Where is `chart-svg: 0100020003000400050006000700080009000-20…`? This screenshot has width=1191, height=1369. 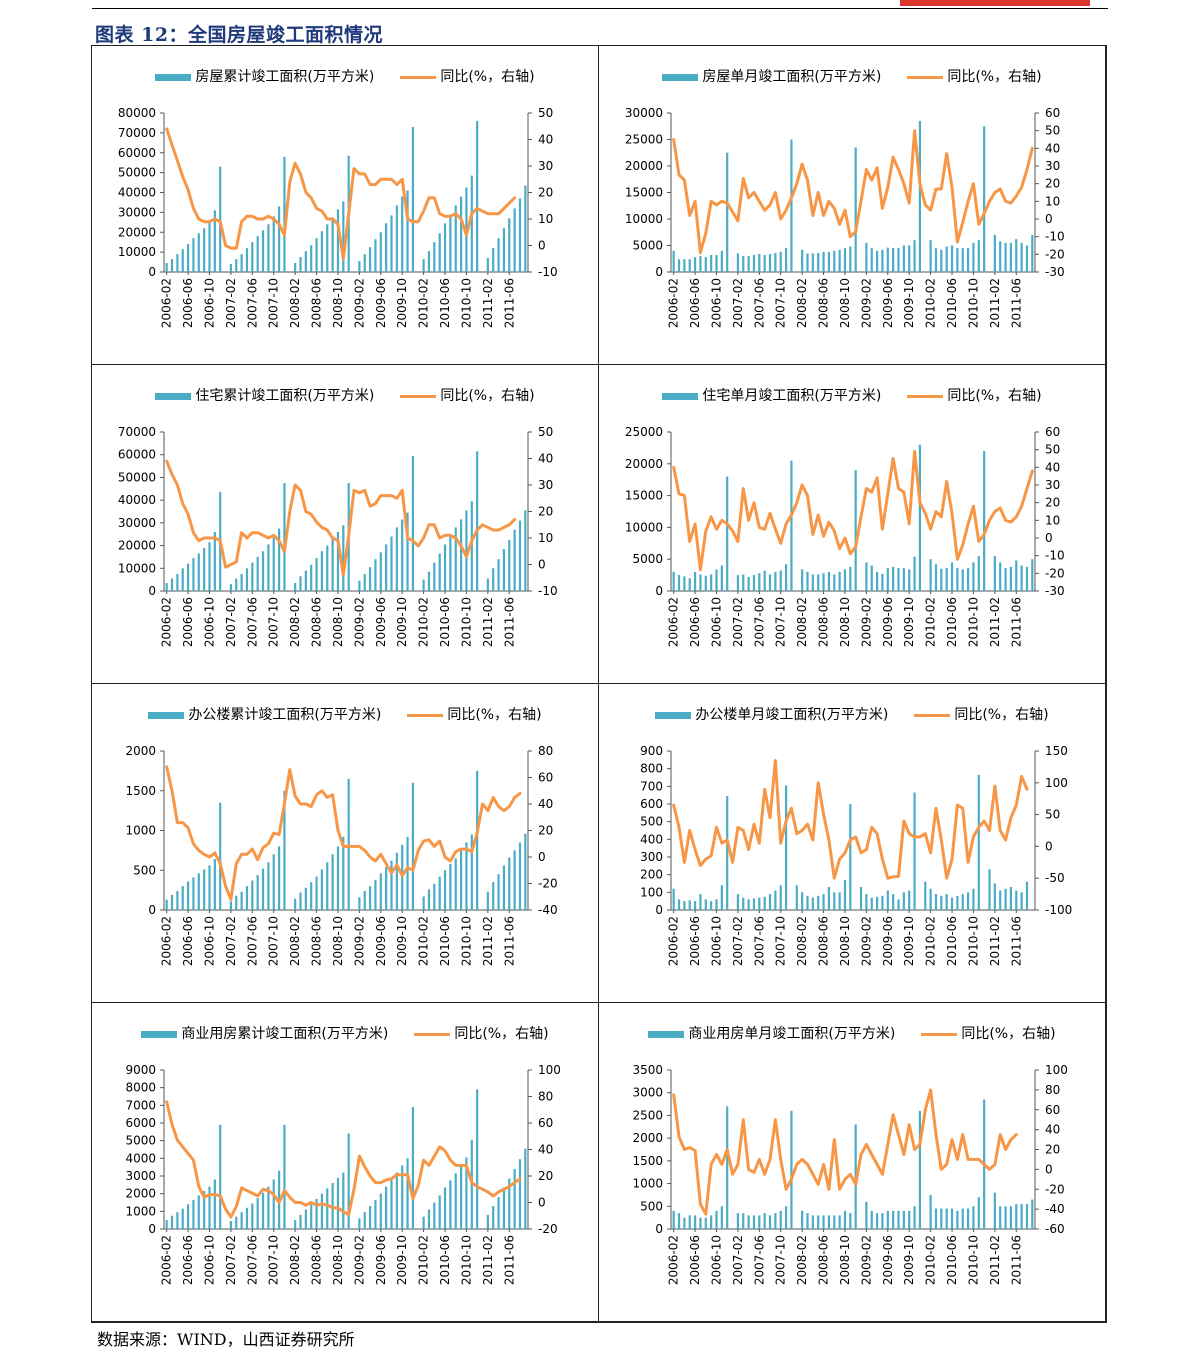
chart-svg: 0100020003000400050006000700080009000-20… is located at coordinates (342, 1174).